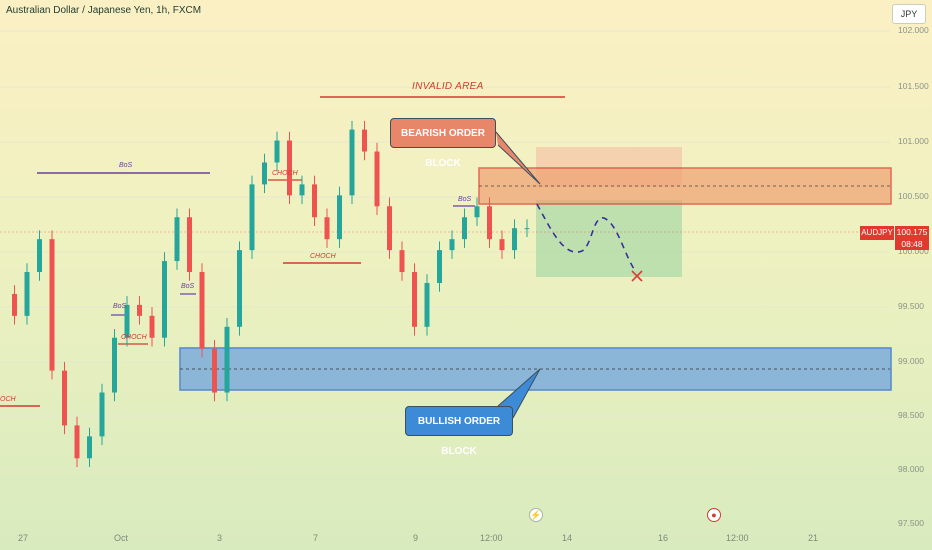 The height and width of the screenshot is (550, 932). I want to click on price-axis-label: 102.000, so click(913, 30).